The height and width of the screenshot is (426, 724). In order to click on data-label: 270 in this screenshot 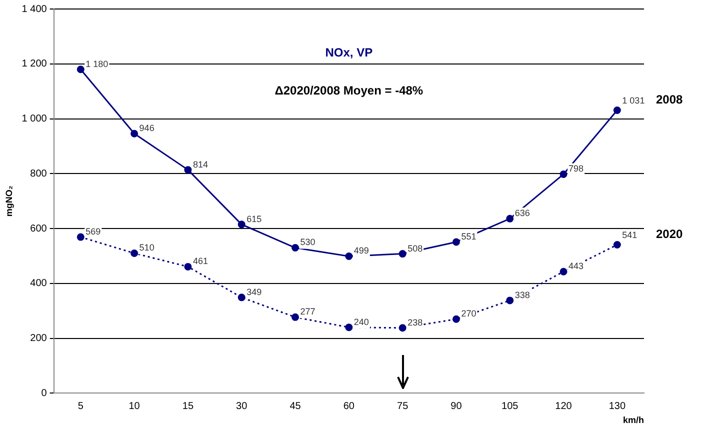, I will do `click(468, 313)`.